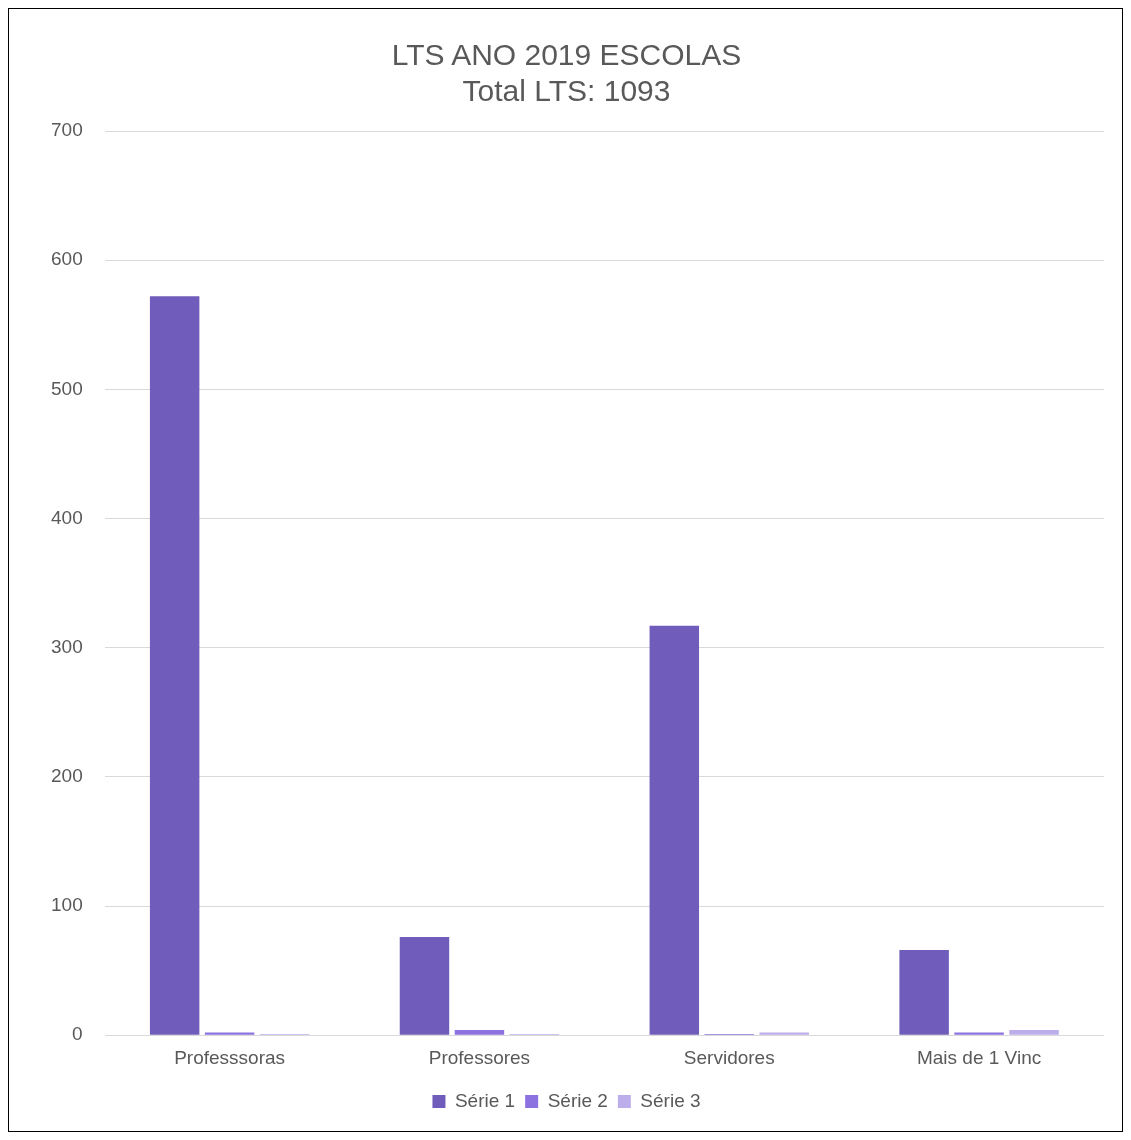 The image size is (1131, 1140). Describe the element at coordinates (67, 259) in the screenshot. I see `y-tick-label: 600` at that location.